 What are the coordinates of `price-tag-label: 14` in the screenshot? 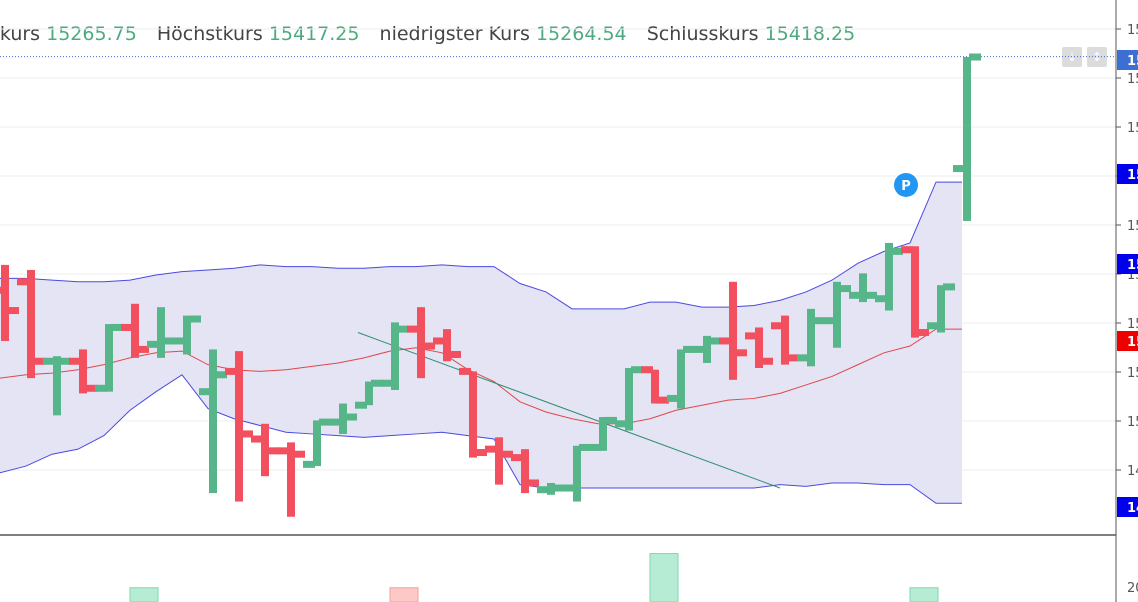 It's located at (1132, 508).